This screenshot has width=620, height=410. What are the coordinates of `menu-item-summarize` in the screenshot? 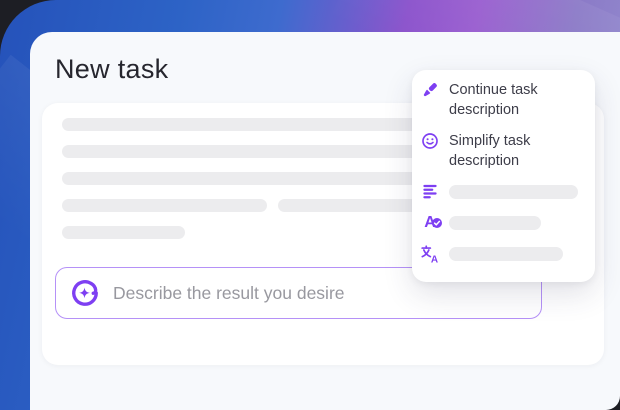 It's located at (501, 192).